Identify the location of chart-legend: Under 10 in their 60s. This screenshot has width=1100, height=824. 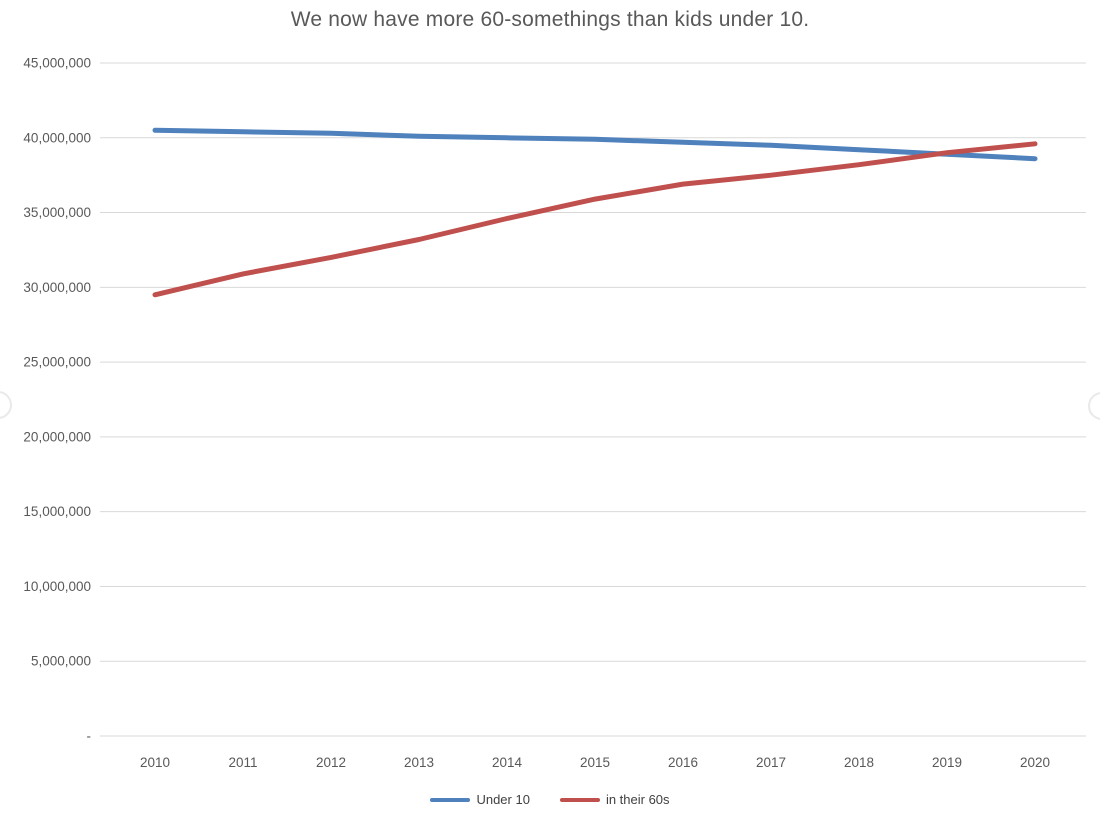
(550, 799).